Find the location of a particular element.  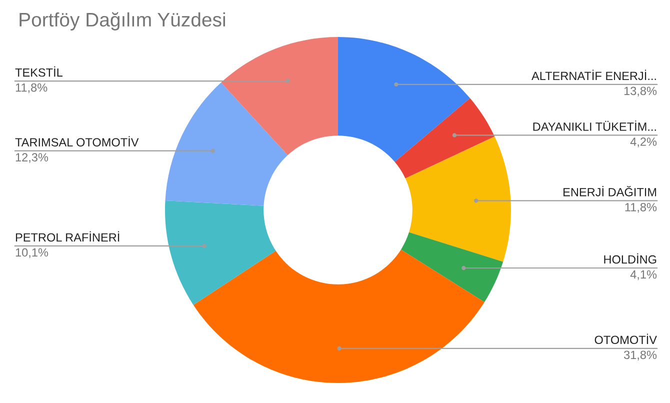

data-label: 31,8% is located at coordinates (640, 355).